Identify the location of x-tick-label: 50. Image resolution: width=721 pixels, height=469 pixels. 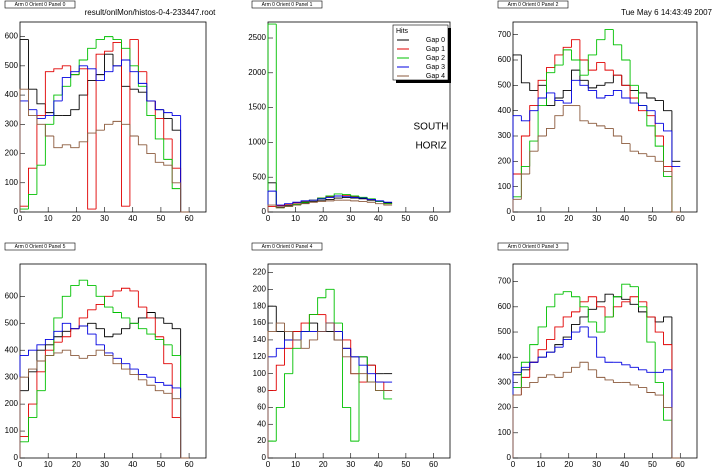
(160, 464).